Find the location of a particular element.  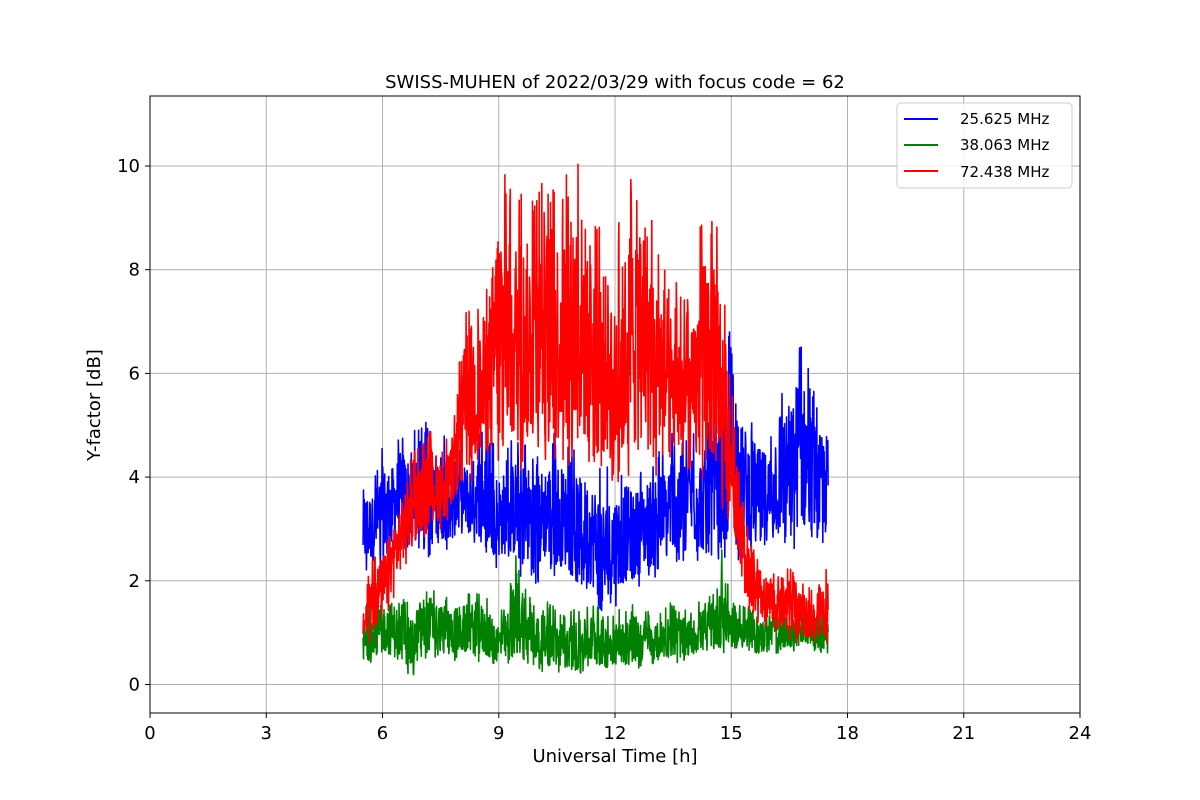

y-tick-label: 6 is located at coordinates (134, 373).